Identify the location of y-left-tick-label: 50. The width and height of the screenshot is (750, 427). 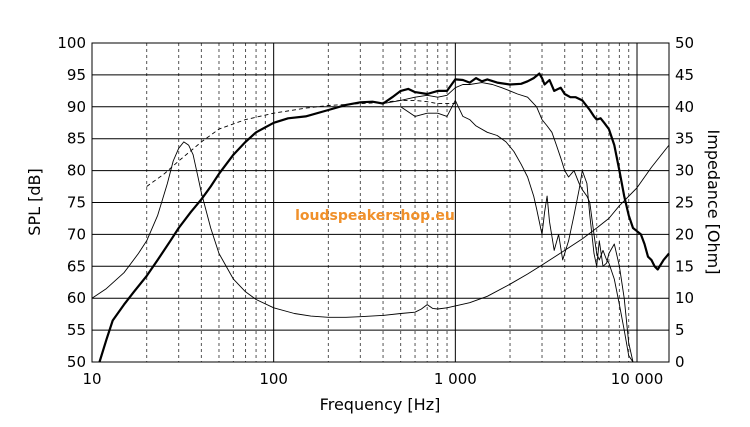
(76, 362).